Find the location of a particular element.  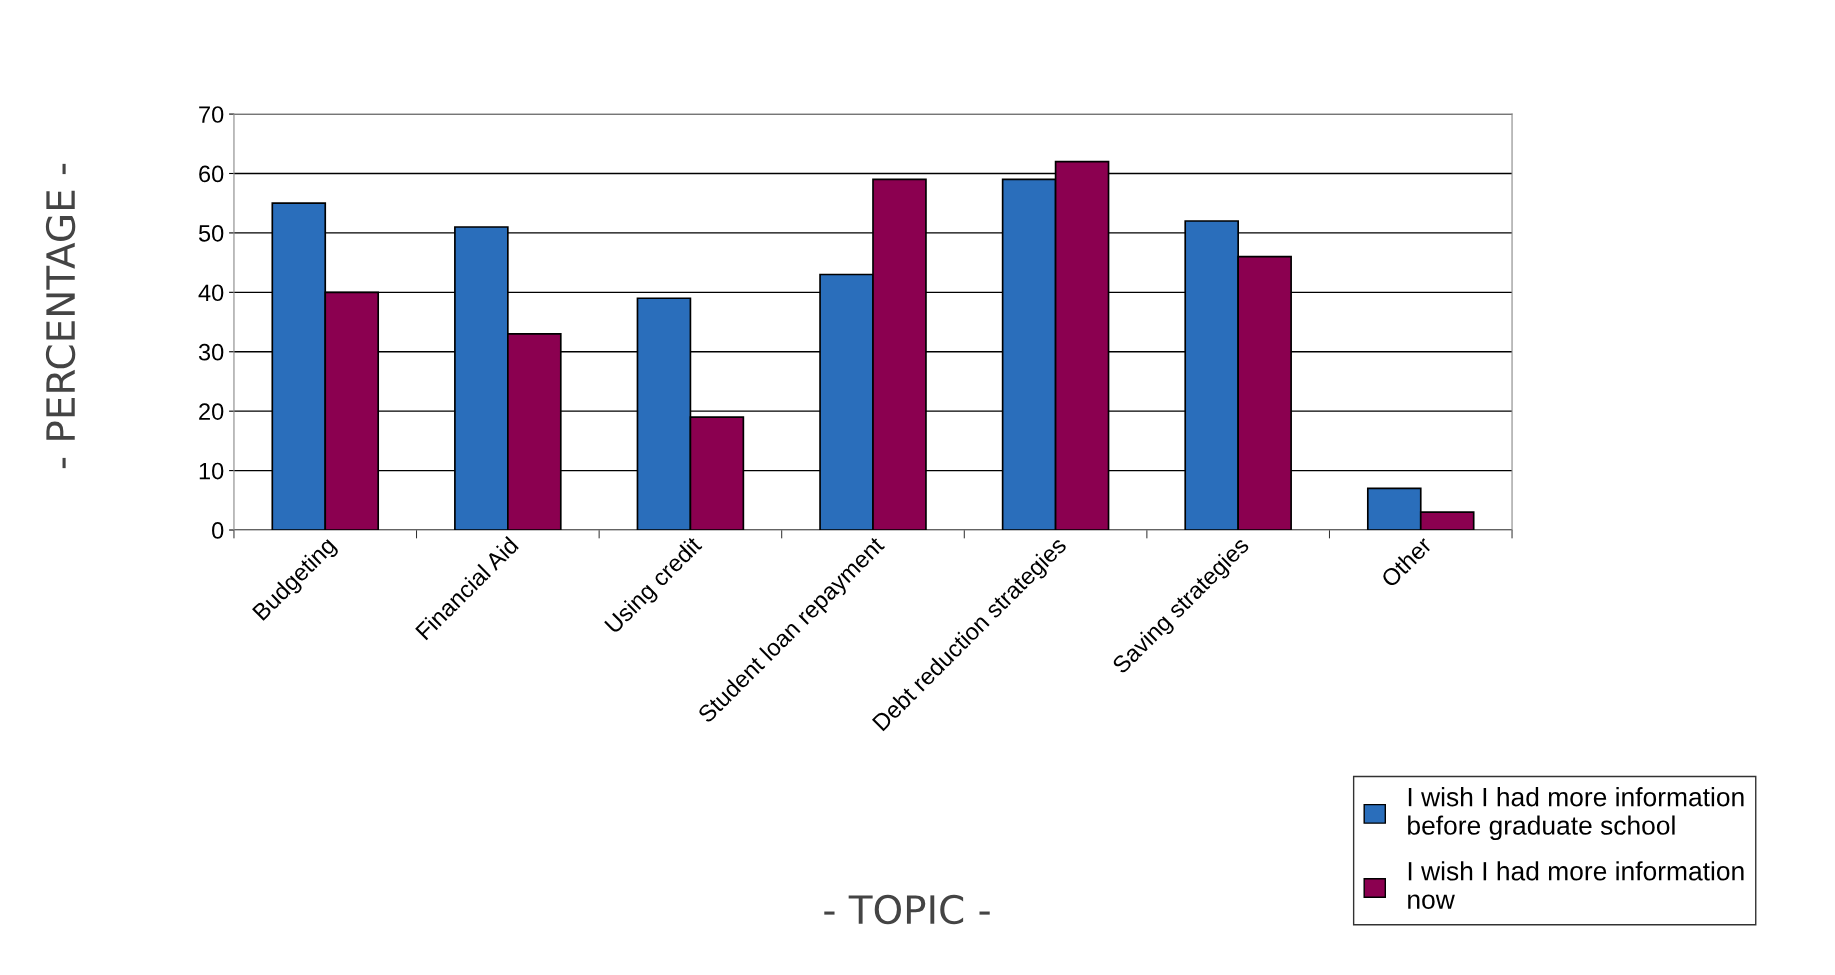

y-tick-label: 20 is located at coordinates (211, 411).